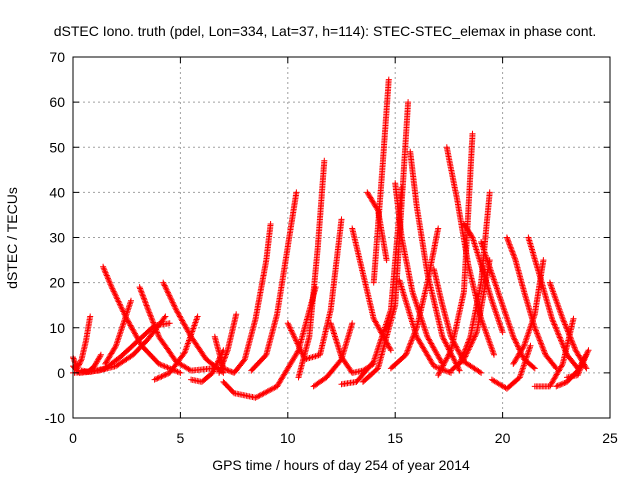 Image resolution: width=640 pixels, height=480 pixels. Describe the element at coordinates (57, 192) in the screenshot. I see `y-tick-label: 40` at that location.